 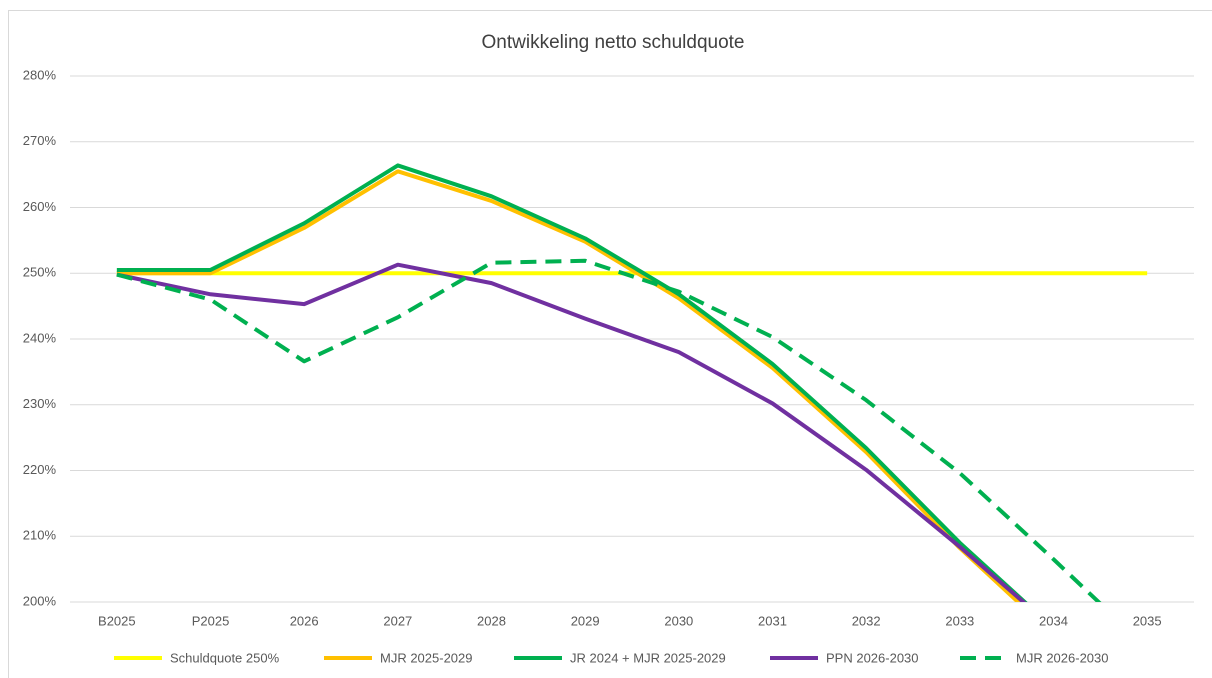 What do you see at coordinates (40, 469) in the screenshot?
I see `y-tick-label: 220%` at bounding box center [40, 469].